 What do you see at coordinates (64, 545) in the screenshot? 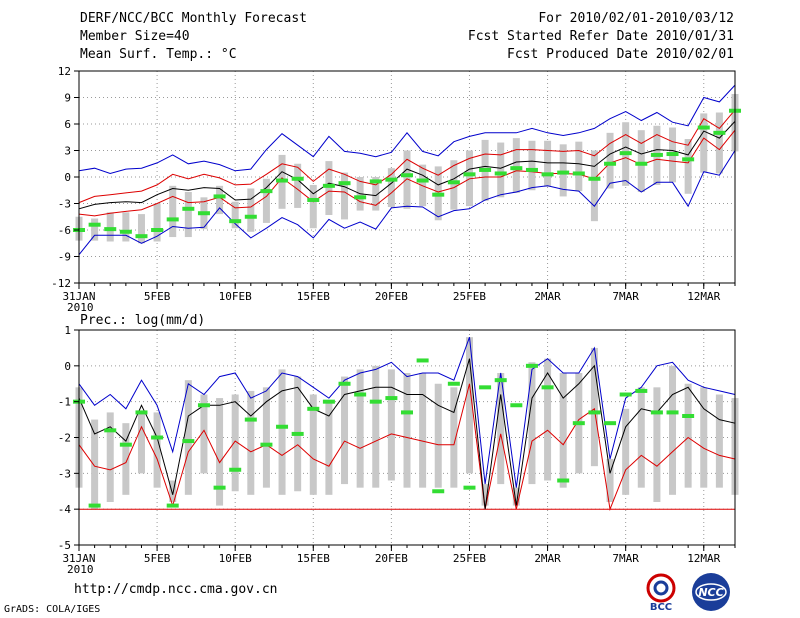
I see `prec-ytick-label: -5` at bounding box center [64, 545].